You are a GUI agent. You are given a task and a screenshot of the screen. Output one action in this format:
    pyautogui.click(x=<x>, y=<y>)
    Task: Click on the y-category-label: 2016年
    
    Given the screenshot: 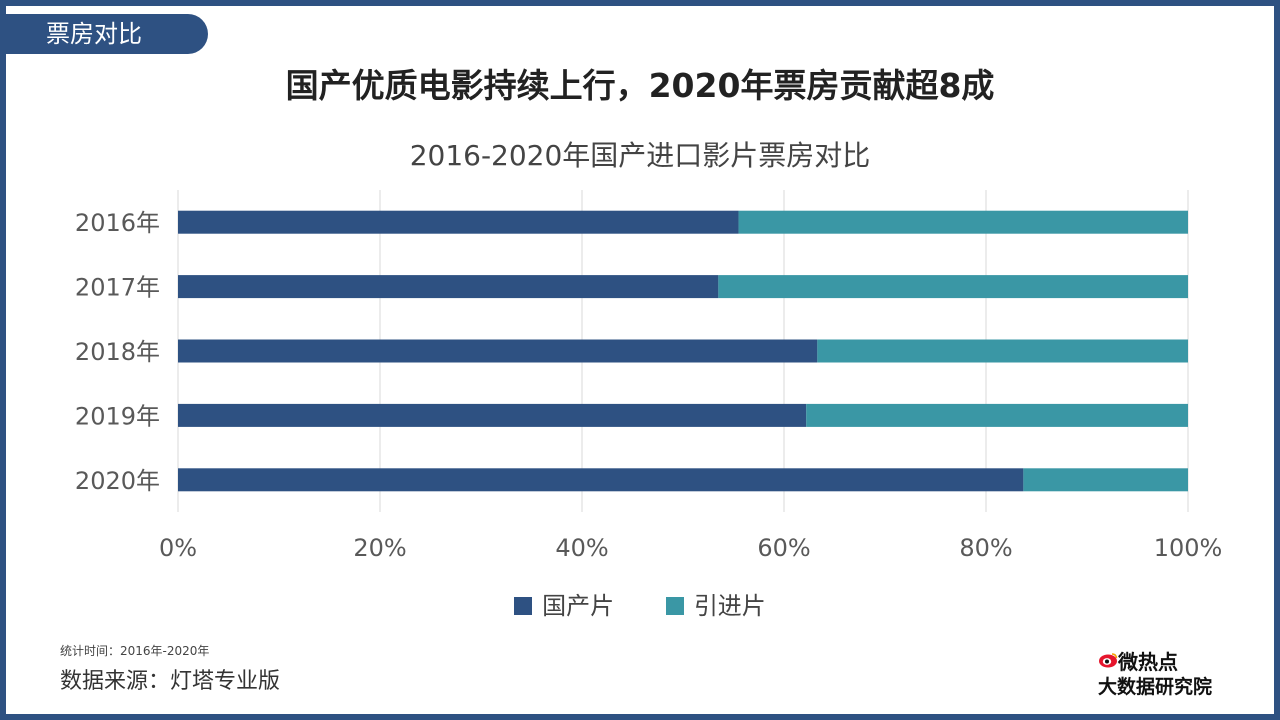 What is the action you would take?
    pyautogui.click(x=117, y=223)
    